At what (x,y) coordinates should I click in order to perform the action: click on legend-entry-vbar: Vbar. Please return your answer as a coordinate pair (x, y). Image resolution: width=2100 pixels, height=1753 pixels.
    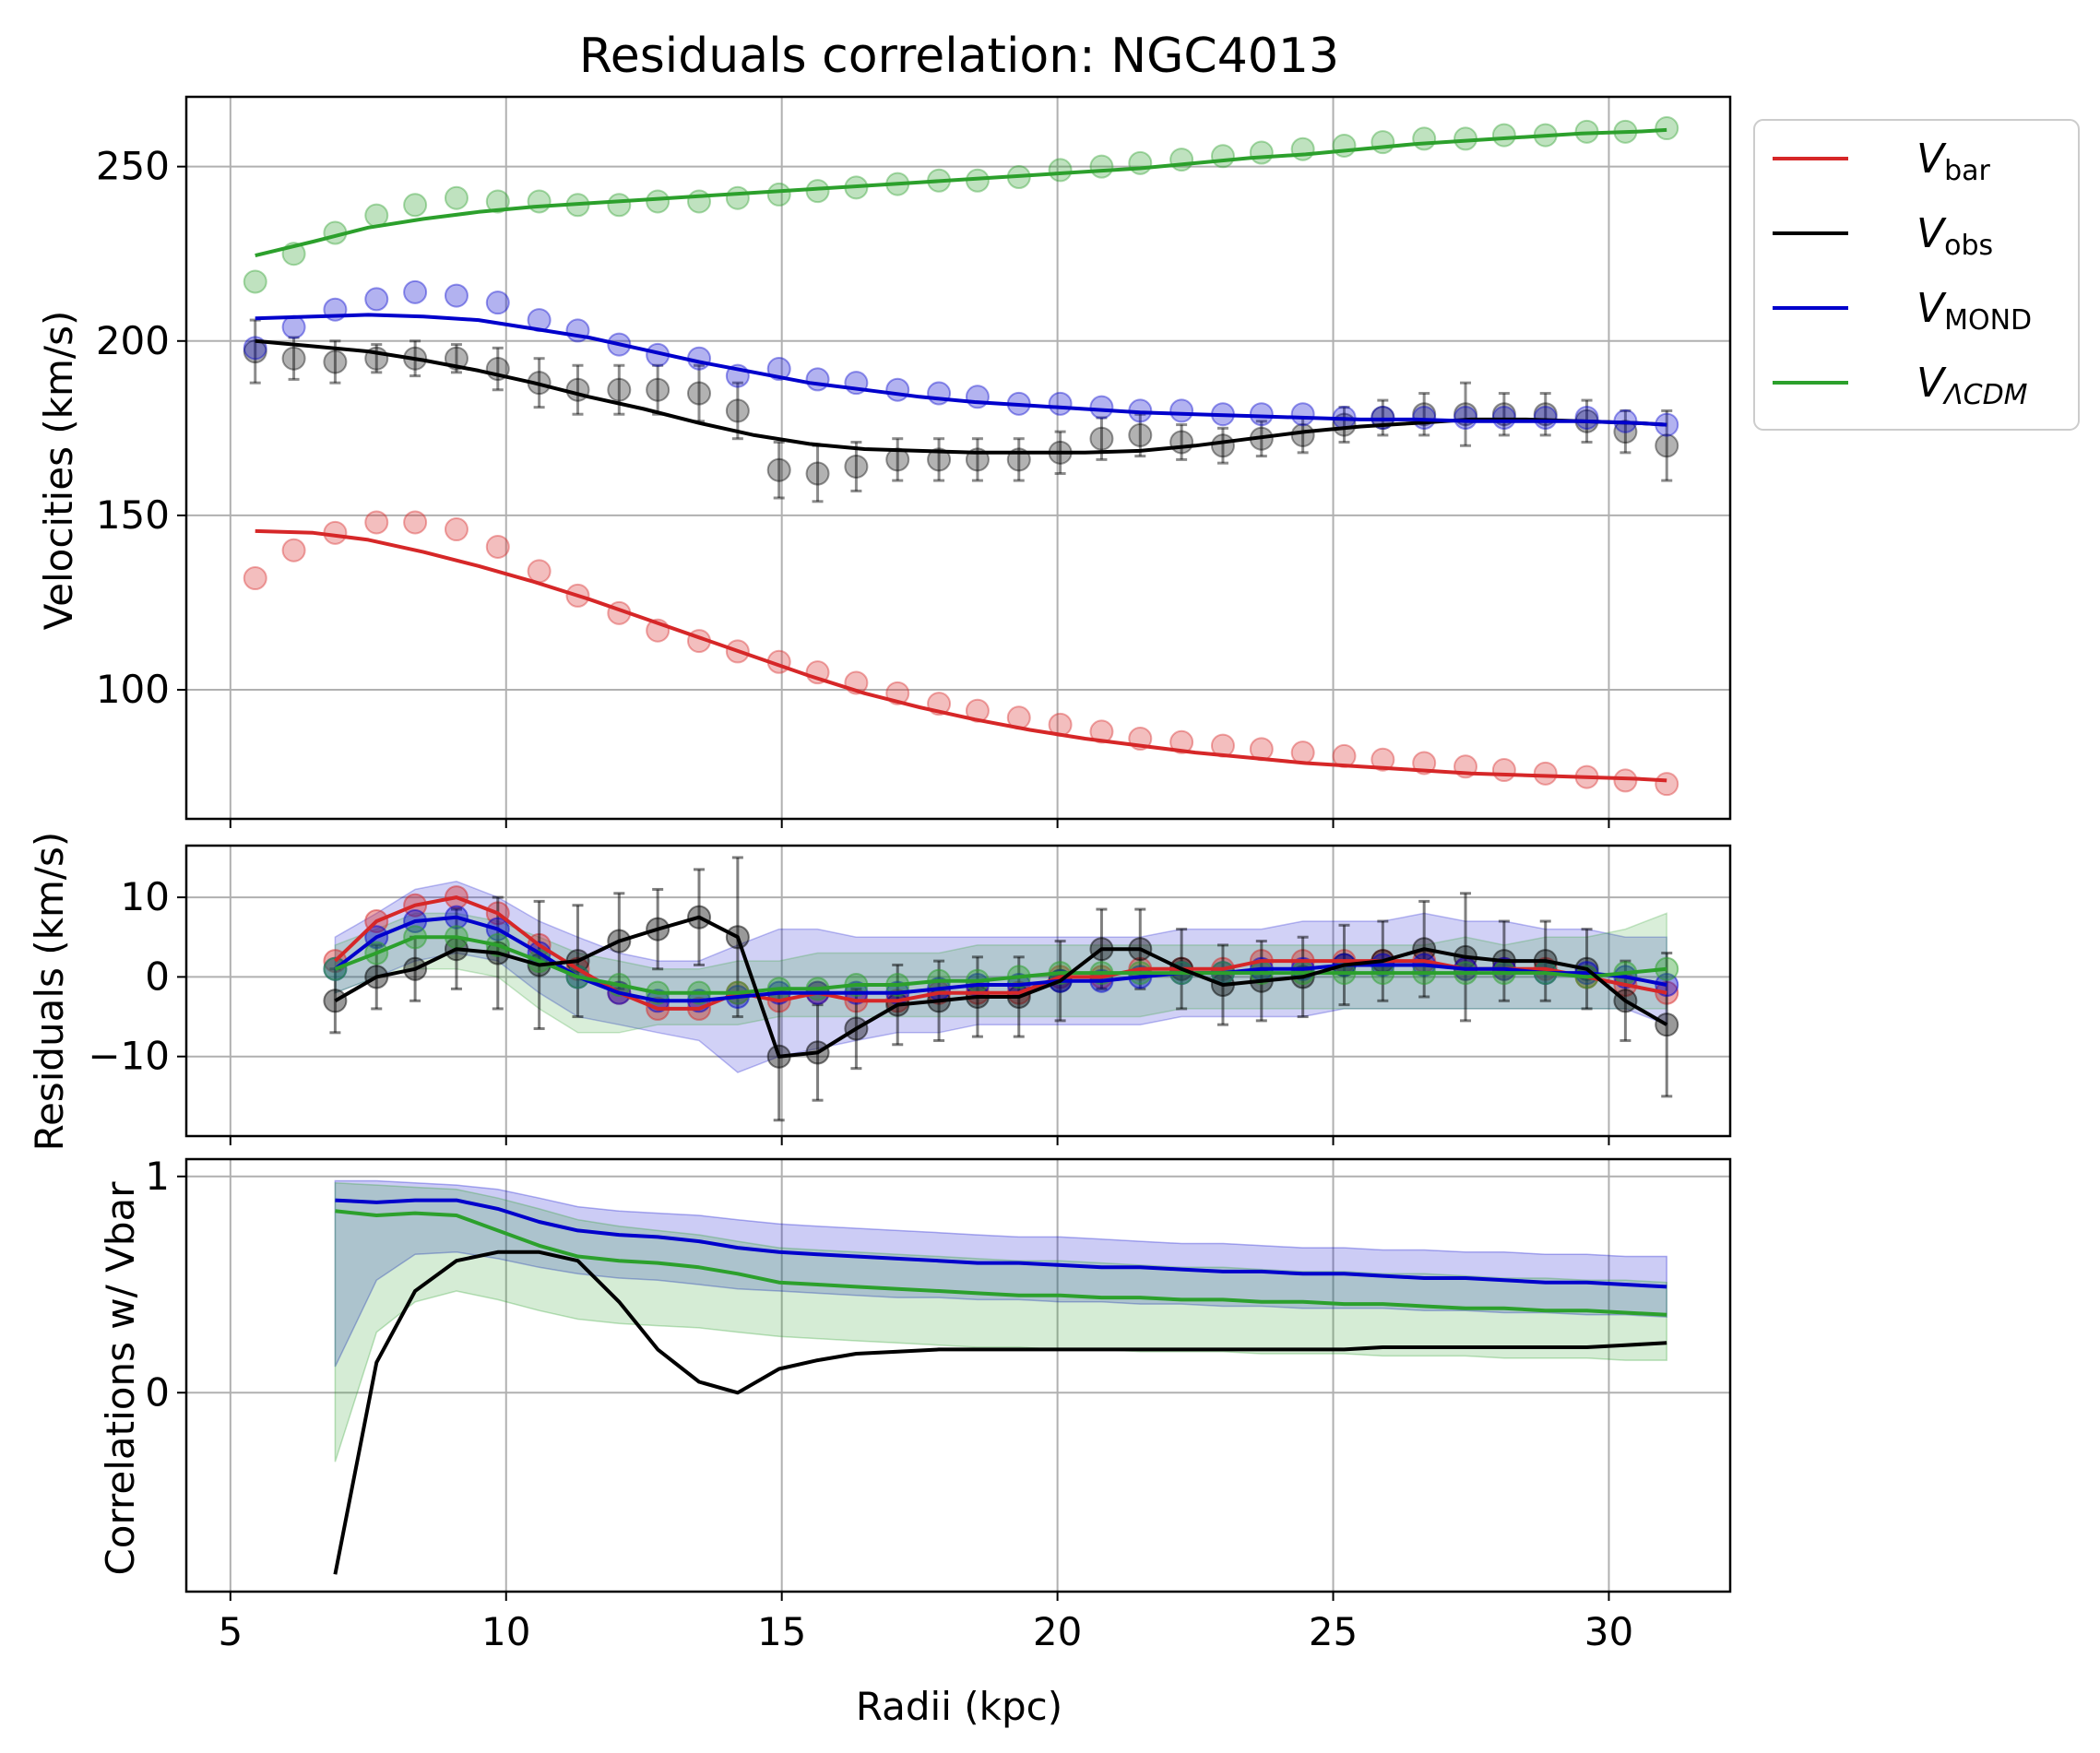
    Looking at the image, I should click on (1882, 161).